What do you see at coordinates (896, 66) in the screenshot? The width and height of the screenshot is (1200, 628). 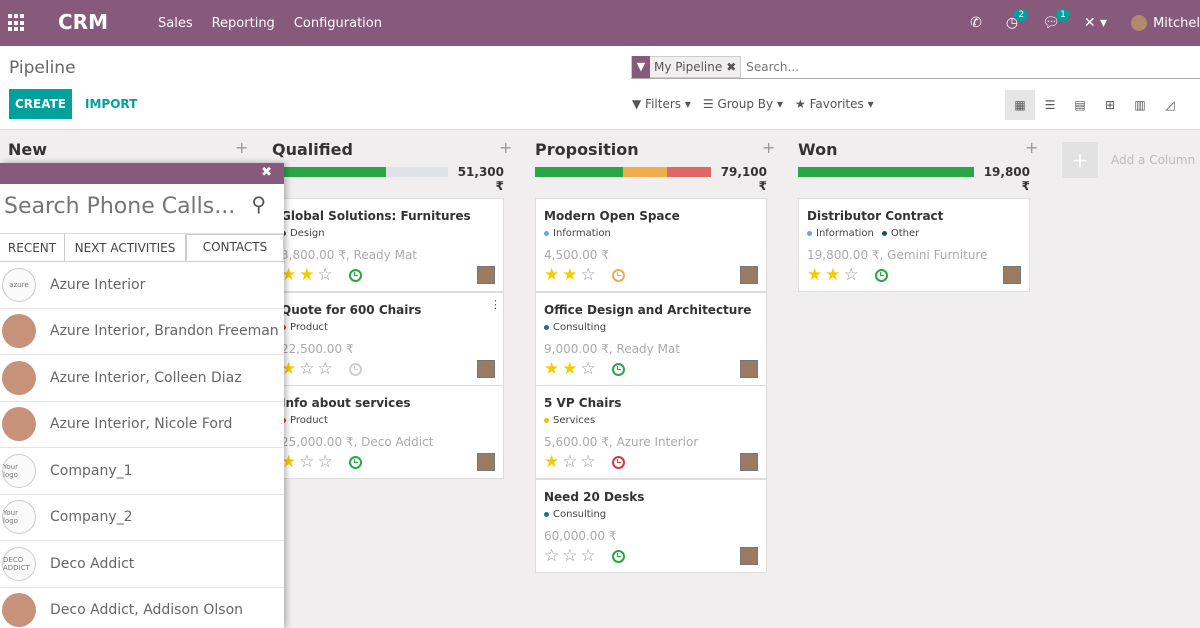 I see `search-input` at bounding box center [896, 66].